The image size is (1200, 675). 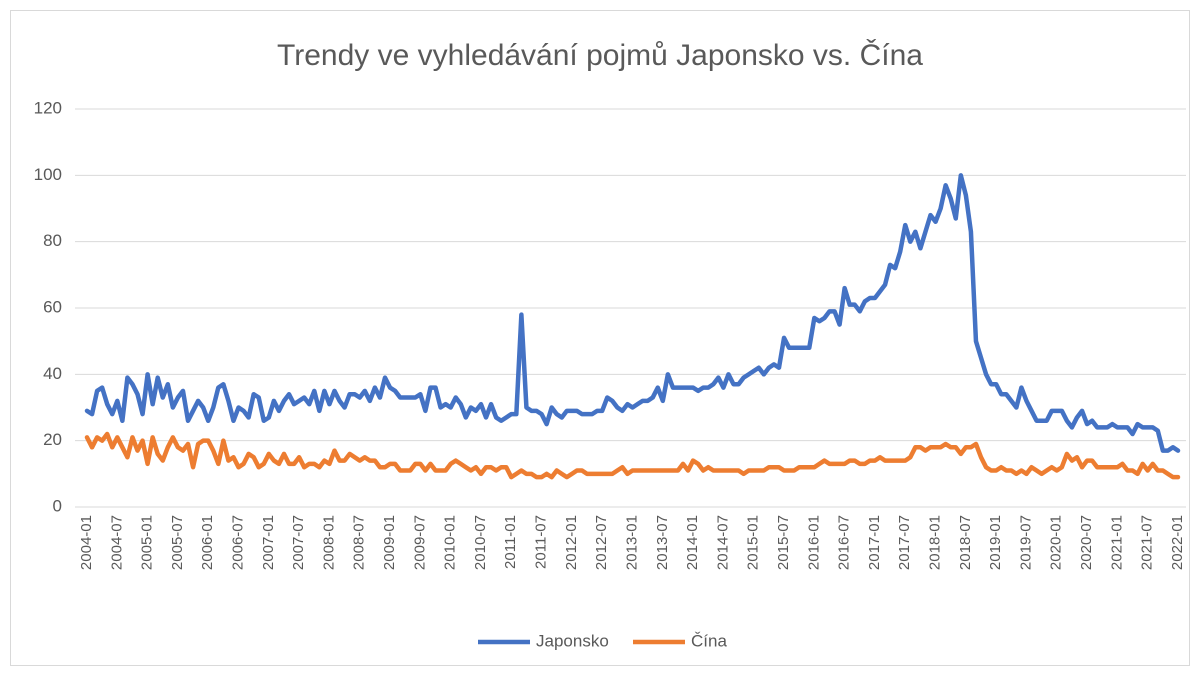 What do you see at coordinates (48, 107) in the screenshot?
I see `y-tick-label: 120` at bounding box center [48, 107].